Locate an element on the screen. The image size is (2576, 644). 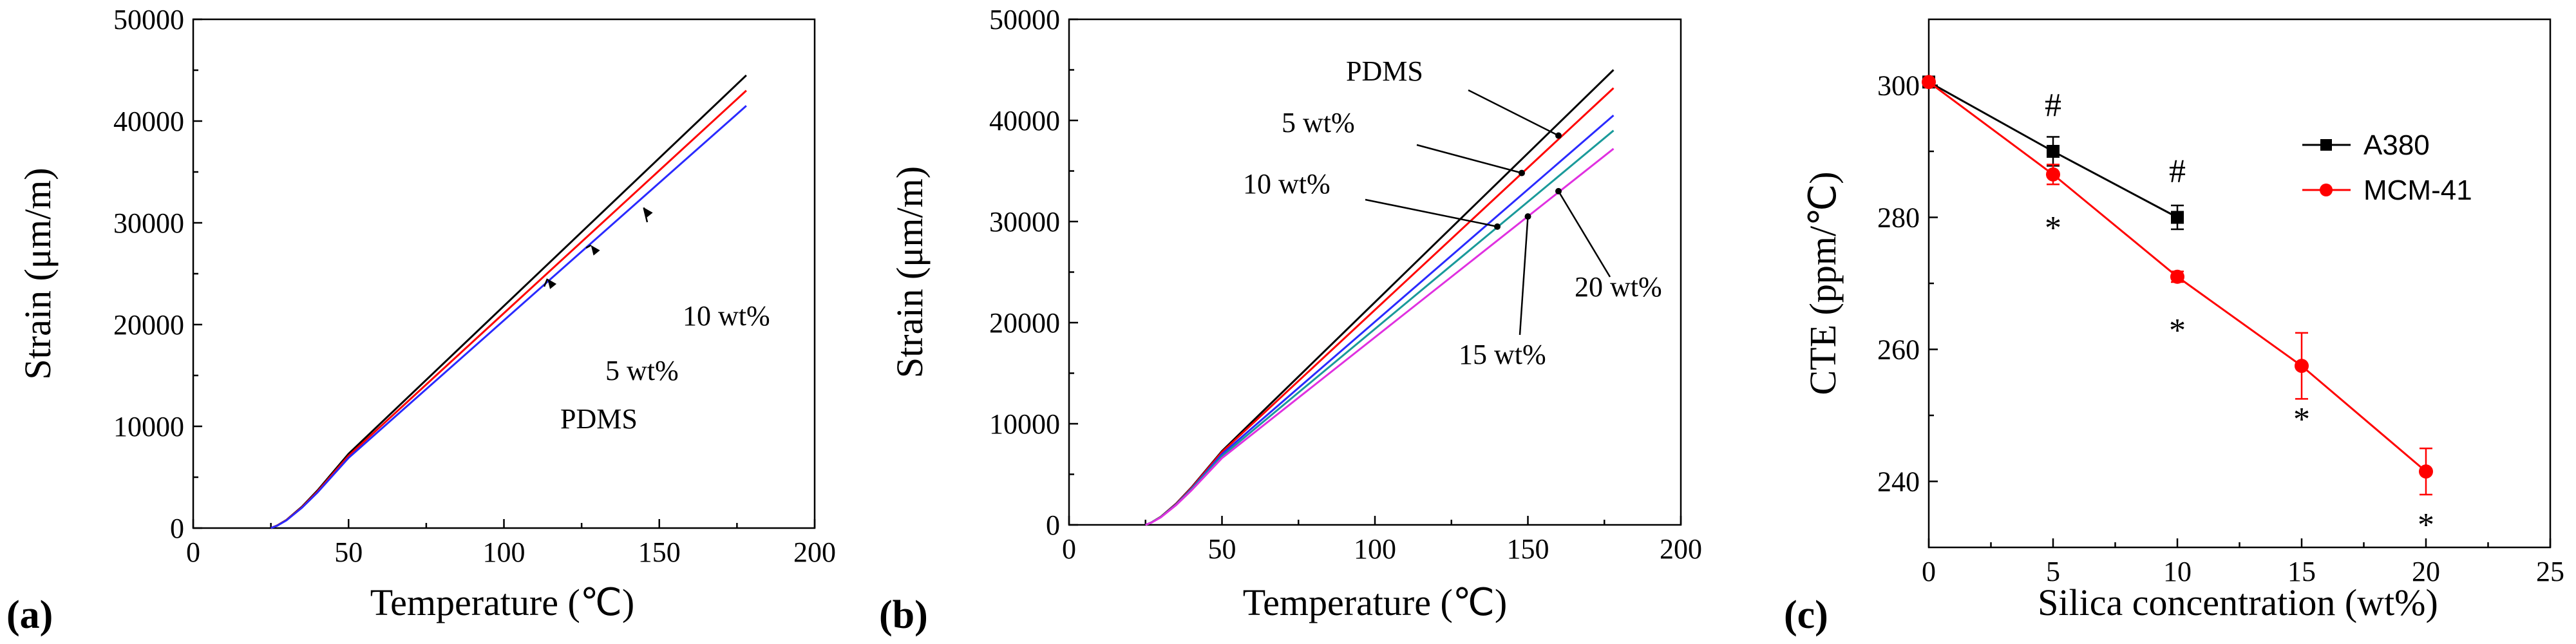
panel-1-annotation-label: 10 wt% is located at coordinates (1287, 184).